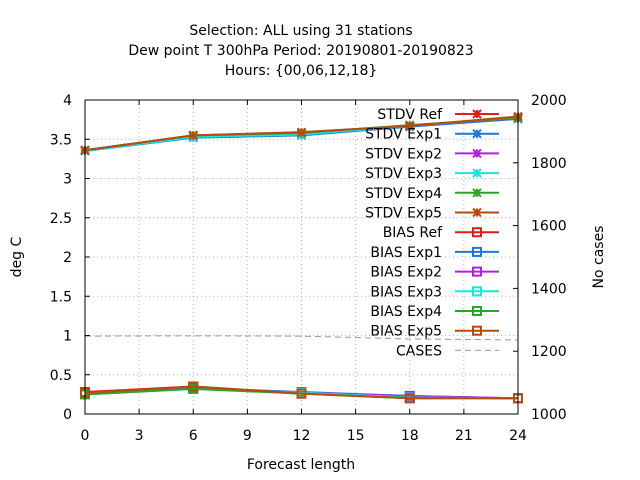 The width and height of the screenshot is (640, 480). What do you see at coordinates (518, 436) in the screenshot?
I see `x-tick-label: 24` at bounding box center [518, 436].